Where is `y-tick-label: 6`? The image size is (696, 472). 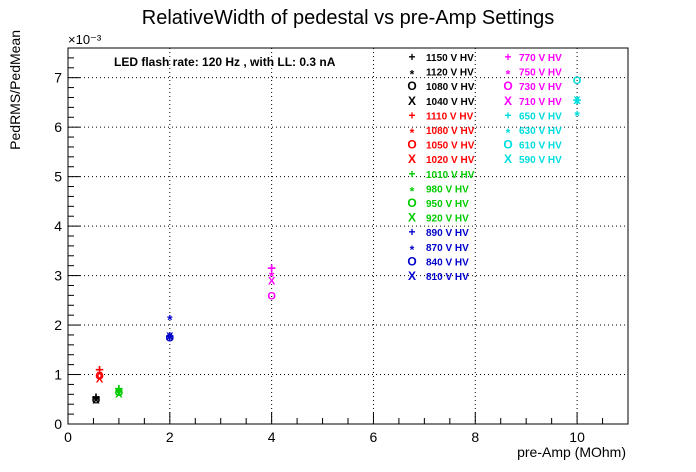
y-tick-label: 6 is located at coordinates (58, 127).